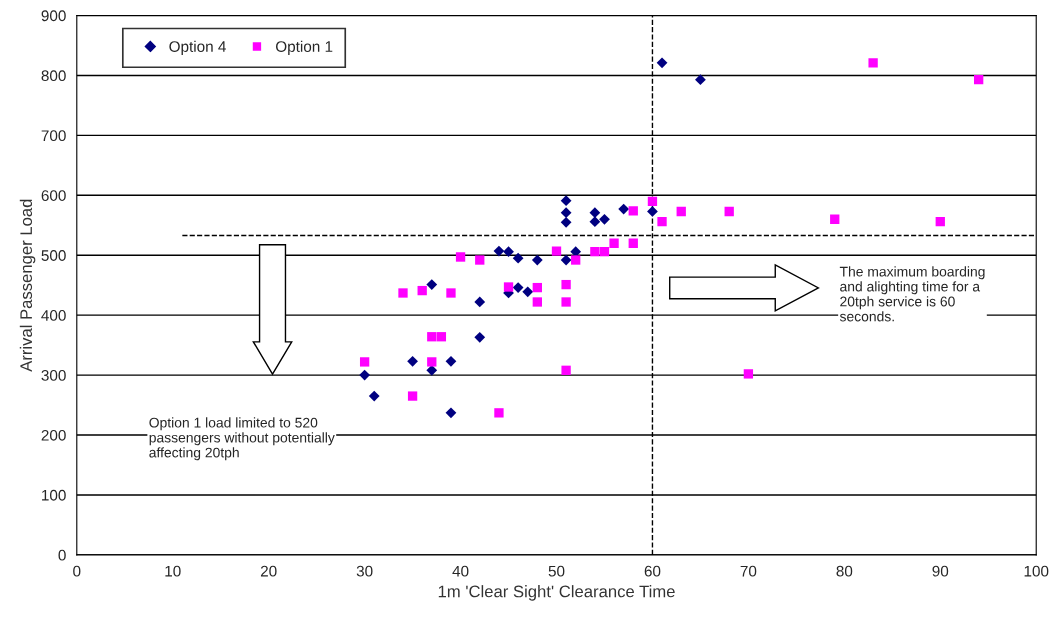  What do you see at coordinates (1036, 571) in the screenshot?
I see `x-tick-label: 100` at bounding box center [1036, 571].